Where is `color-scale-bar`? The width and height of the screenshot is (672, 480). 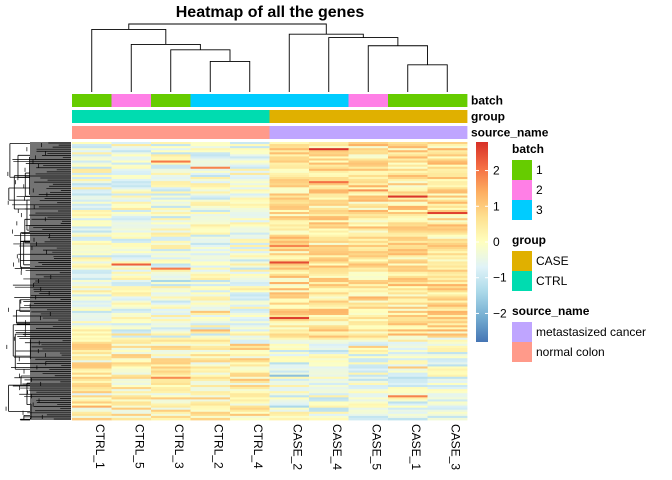 color-scale-bar is located at coordinates (482, 242).